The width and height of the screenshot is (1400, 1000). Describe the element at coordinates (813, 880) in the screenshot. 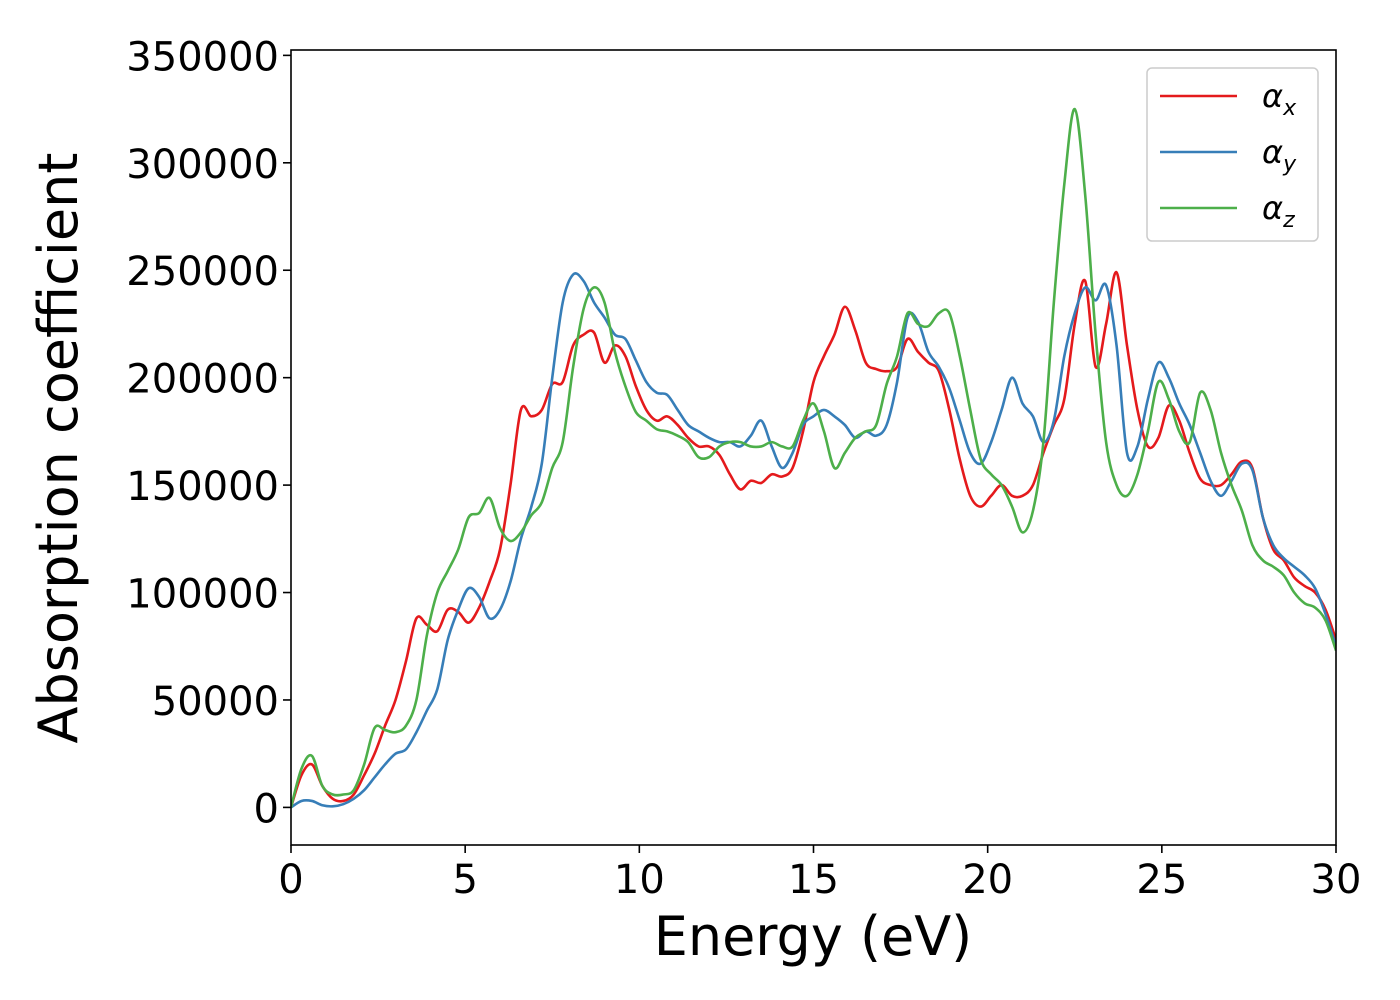

I see `x-tick-label: 15` at that location.